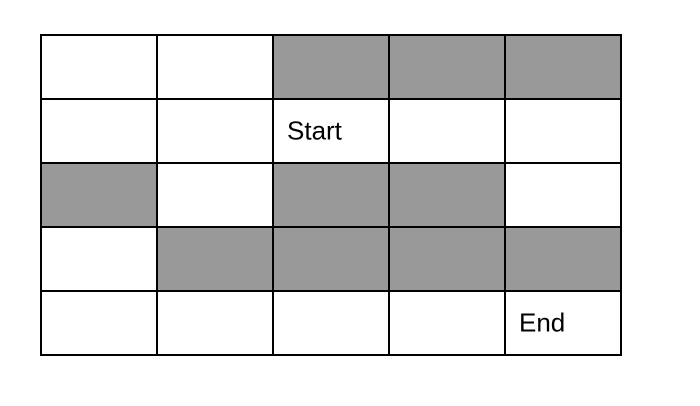  I want to click on start-label: Start, so click(314, 130).